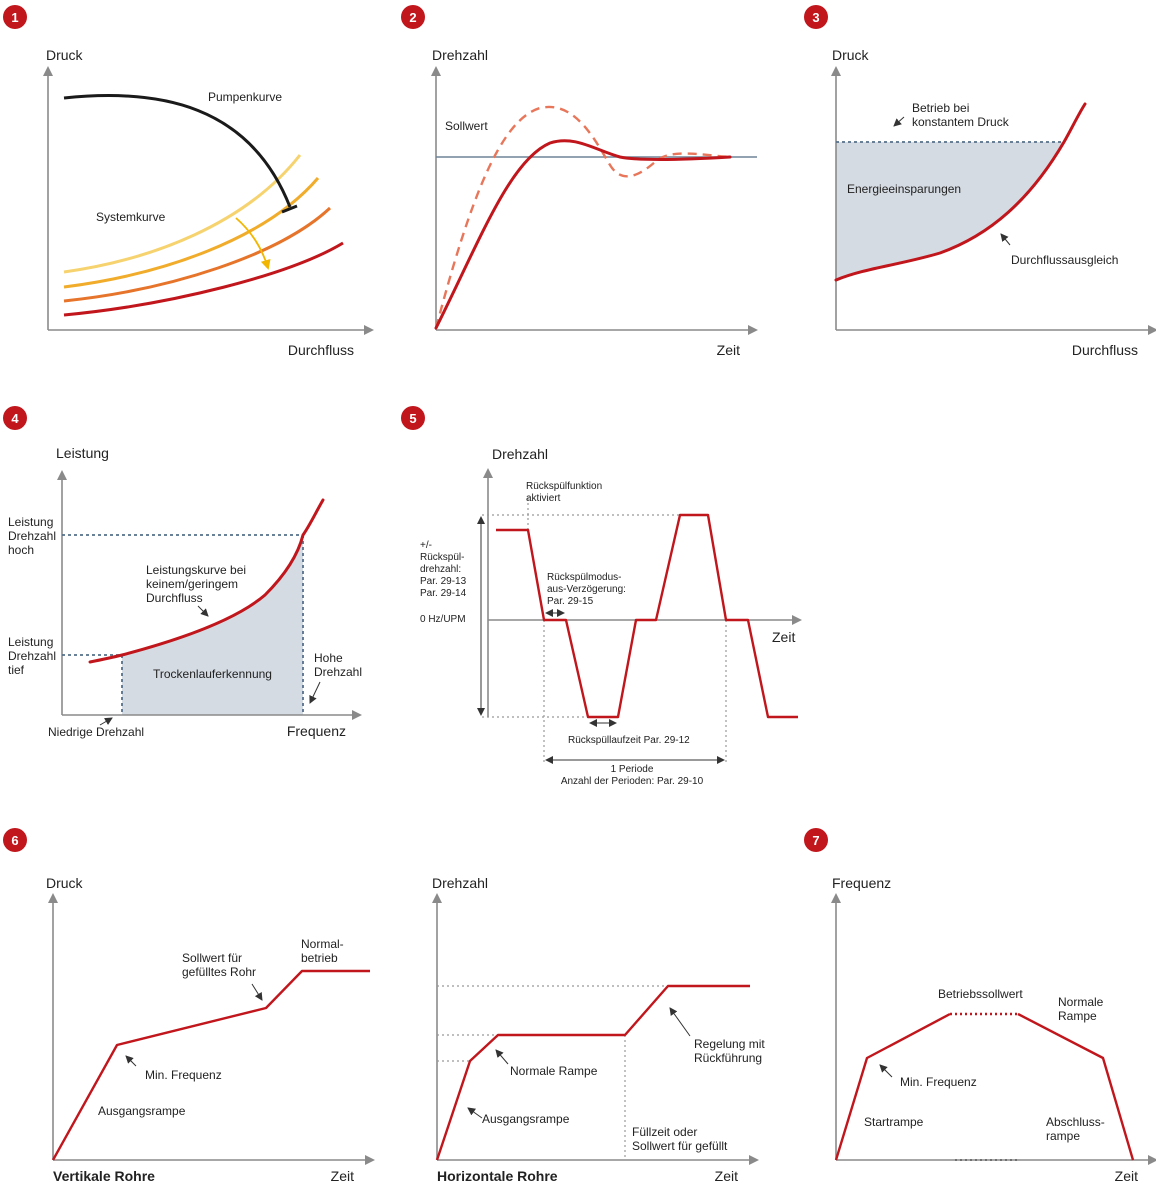 The height and width of the screenshot is (1185, 1156). I want to click on p3-const-pointer, so click(899, 121).